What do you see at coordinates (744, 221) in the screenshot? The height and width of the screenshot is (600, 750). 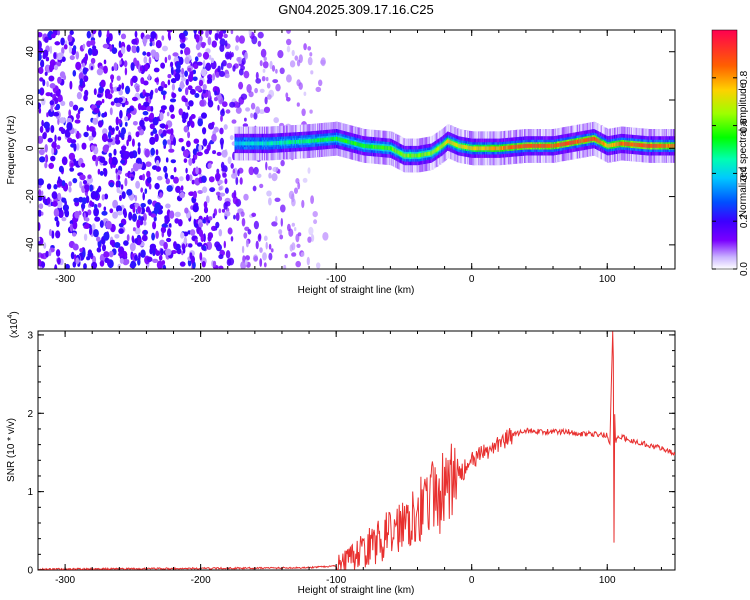 I see `colorbar-tick-label: 0.2` at bounding box center [744, 221].